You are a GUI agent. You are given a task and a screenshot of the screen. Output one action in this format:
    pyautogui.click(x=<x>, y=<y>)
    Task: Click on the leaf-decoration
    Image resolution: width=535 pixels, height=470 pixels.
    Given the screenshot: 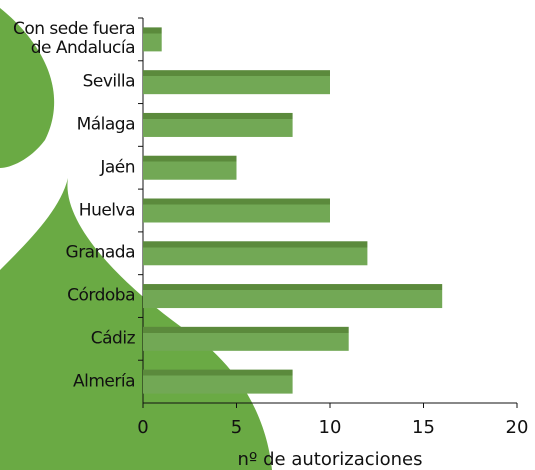 What is the action you would take?
    pyautogui.click(x=27, y=88)
    